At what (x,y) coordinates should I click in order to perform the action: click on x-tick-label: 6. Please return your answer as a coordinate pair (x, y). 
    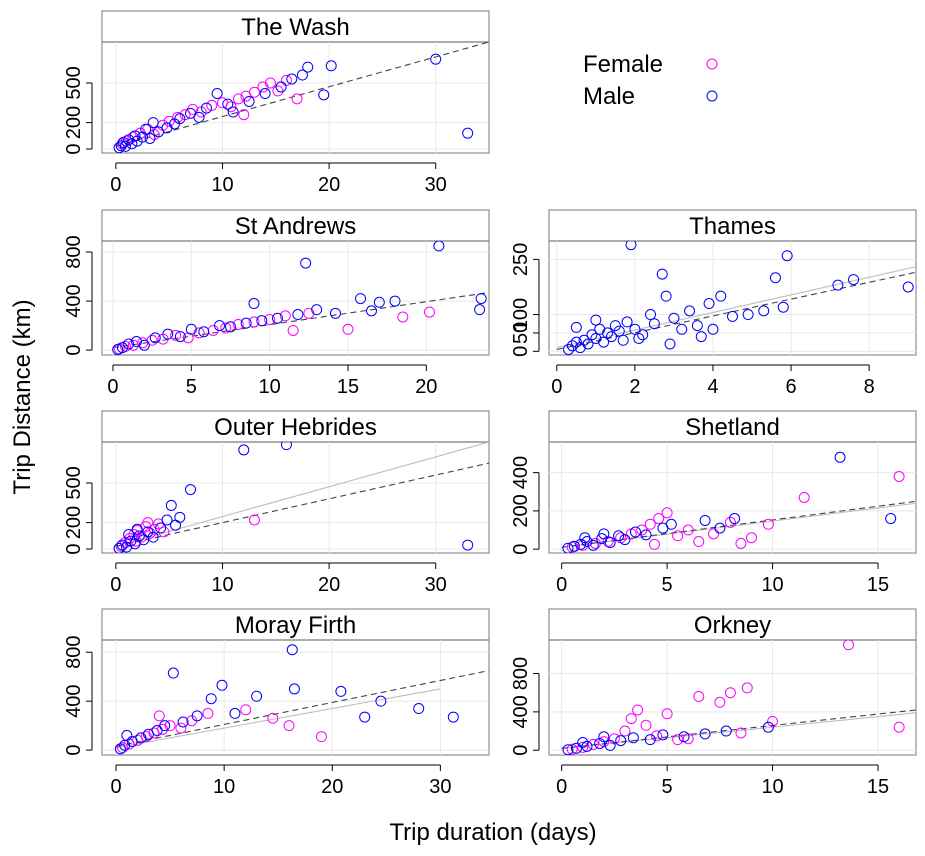
    Looking at the image, I should click on (791, 387).